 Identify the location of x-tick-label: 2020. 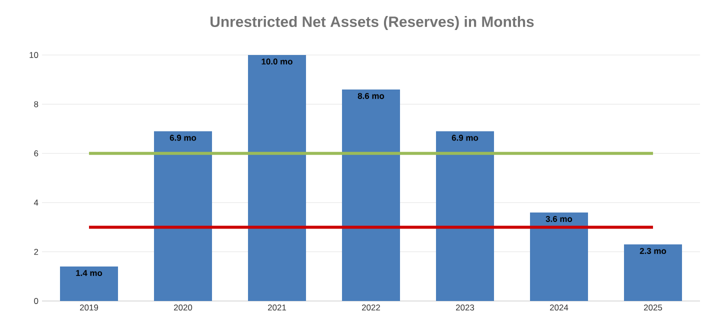
(183, 307).